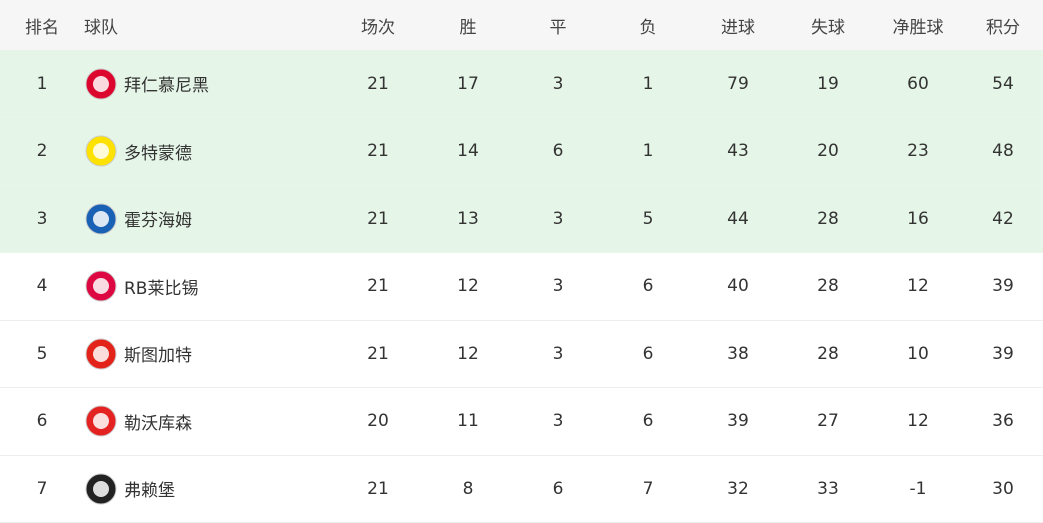 The image size is (1043, 523). I want to click on team-name: 勒沃库森, so click(158, 423).